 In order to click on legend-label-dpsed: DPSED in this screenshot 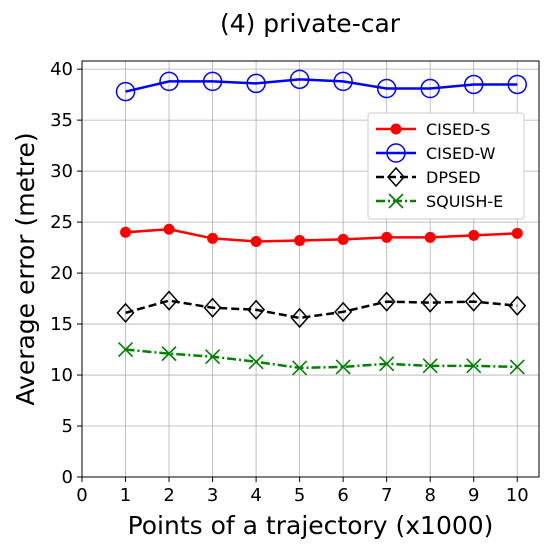, I will do `click(453, 177)`.